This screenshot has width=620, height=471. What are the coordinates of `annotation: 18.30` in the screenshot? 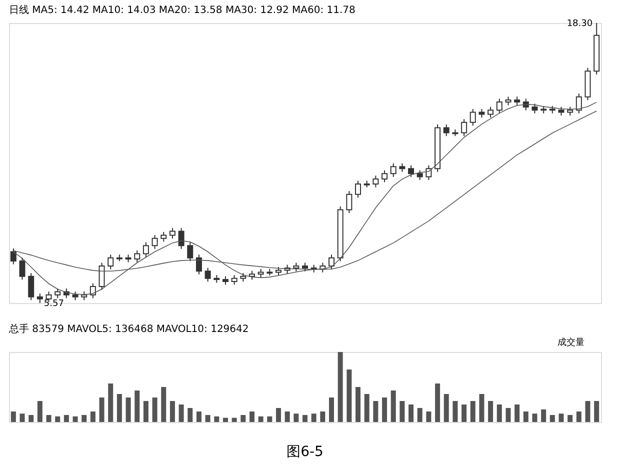 It's located at (579, 24).